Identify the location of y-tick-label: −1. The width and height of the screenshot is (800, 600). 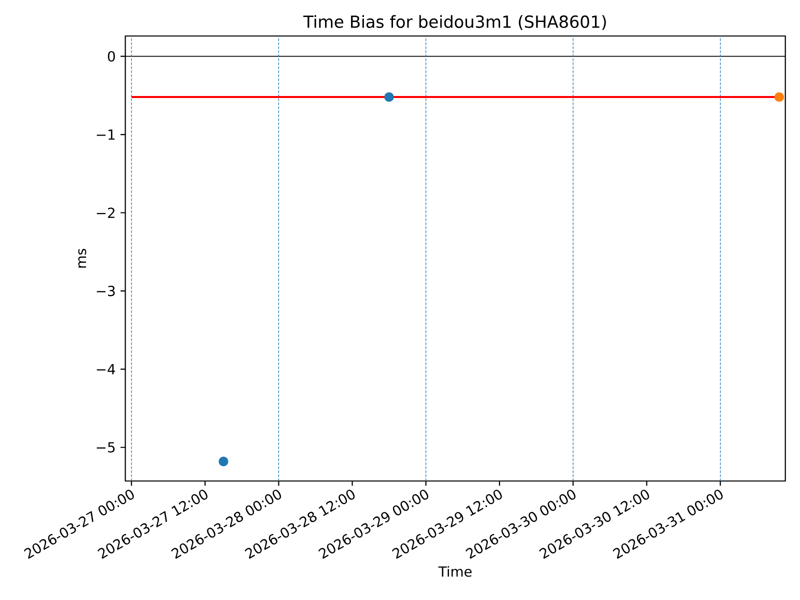
(105, 134).